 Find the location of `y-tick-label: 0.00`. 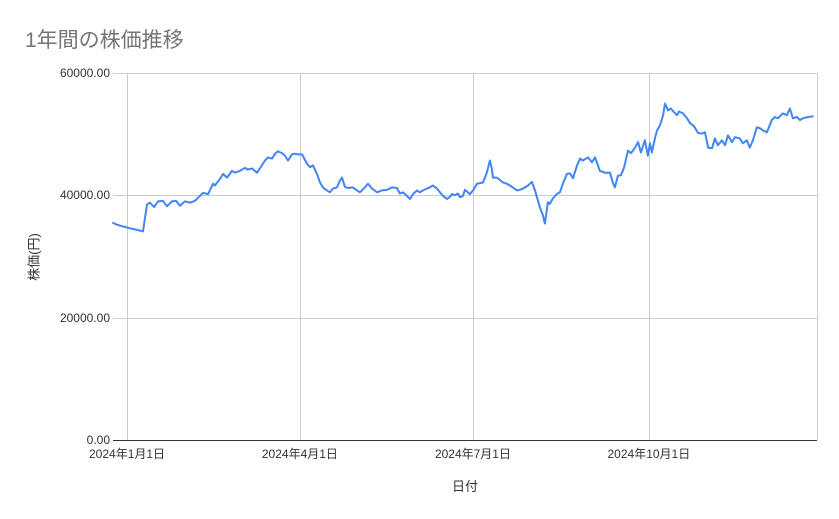

y-tick-label: 0.00 is located at coordinates (98, 440).